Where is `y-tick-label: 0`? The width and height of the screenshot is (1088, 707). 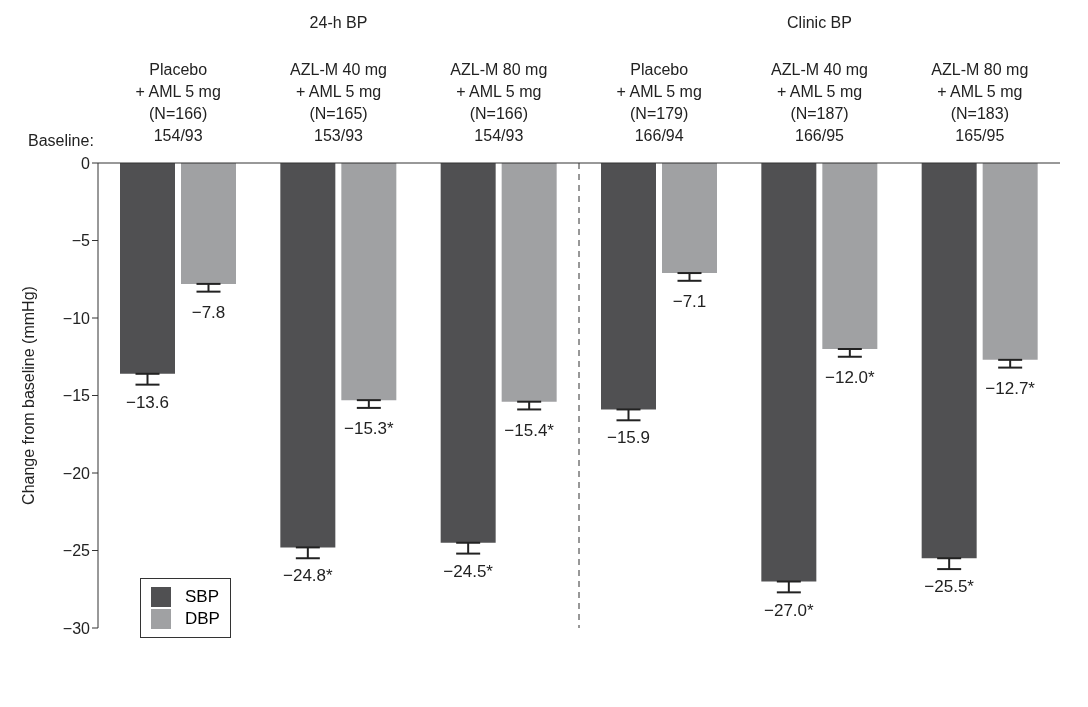
y-tick-label: 0 is located at coordinates (86, 163).